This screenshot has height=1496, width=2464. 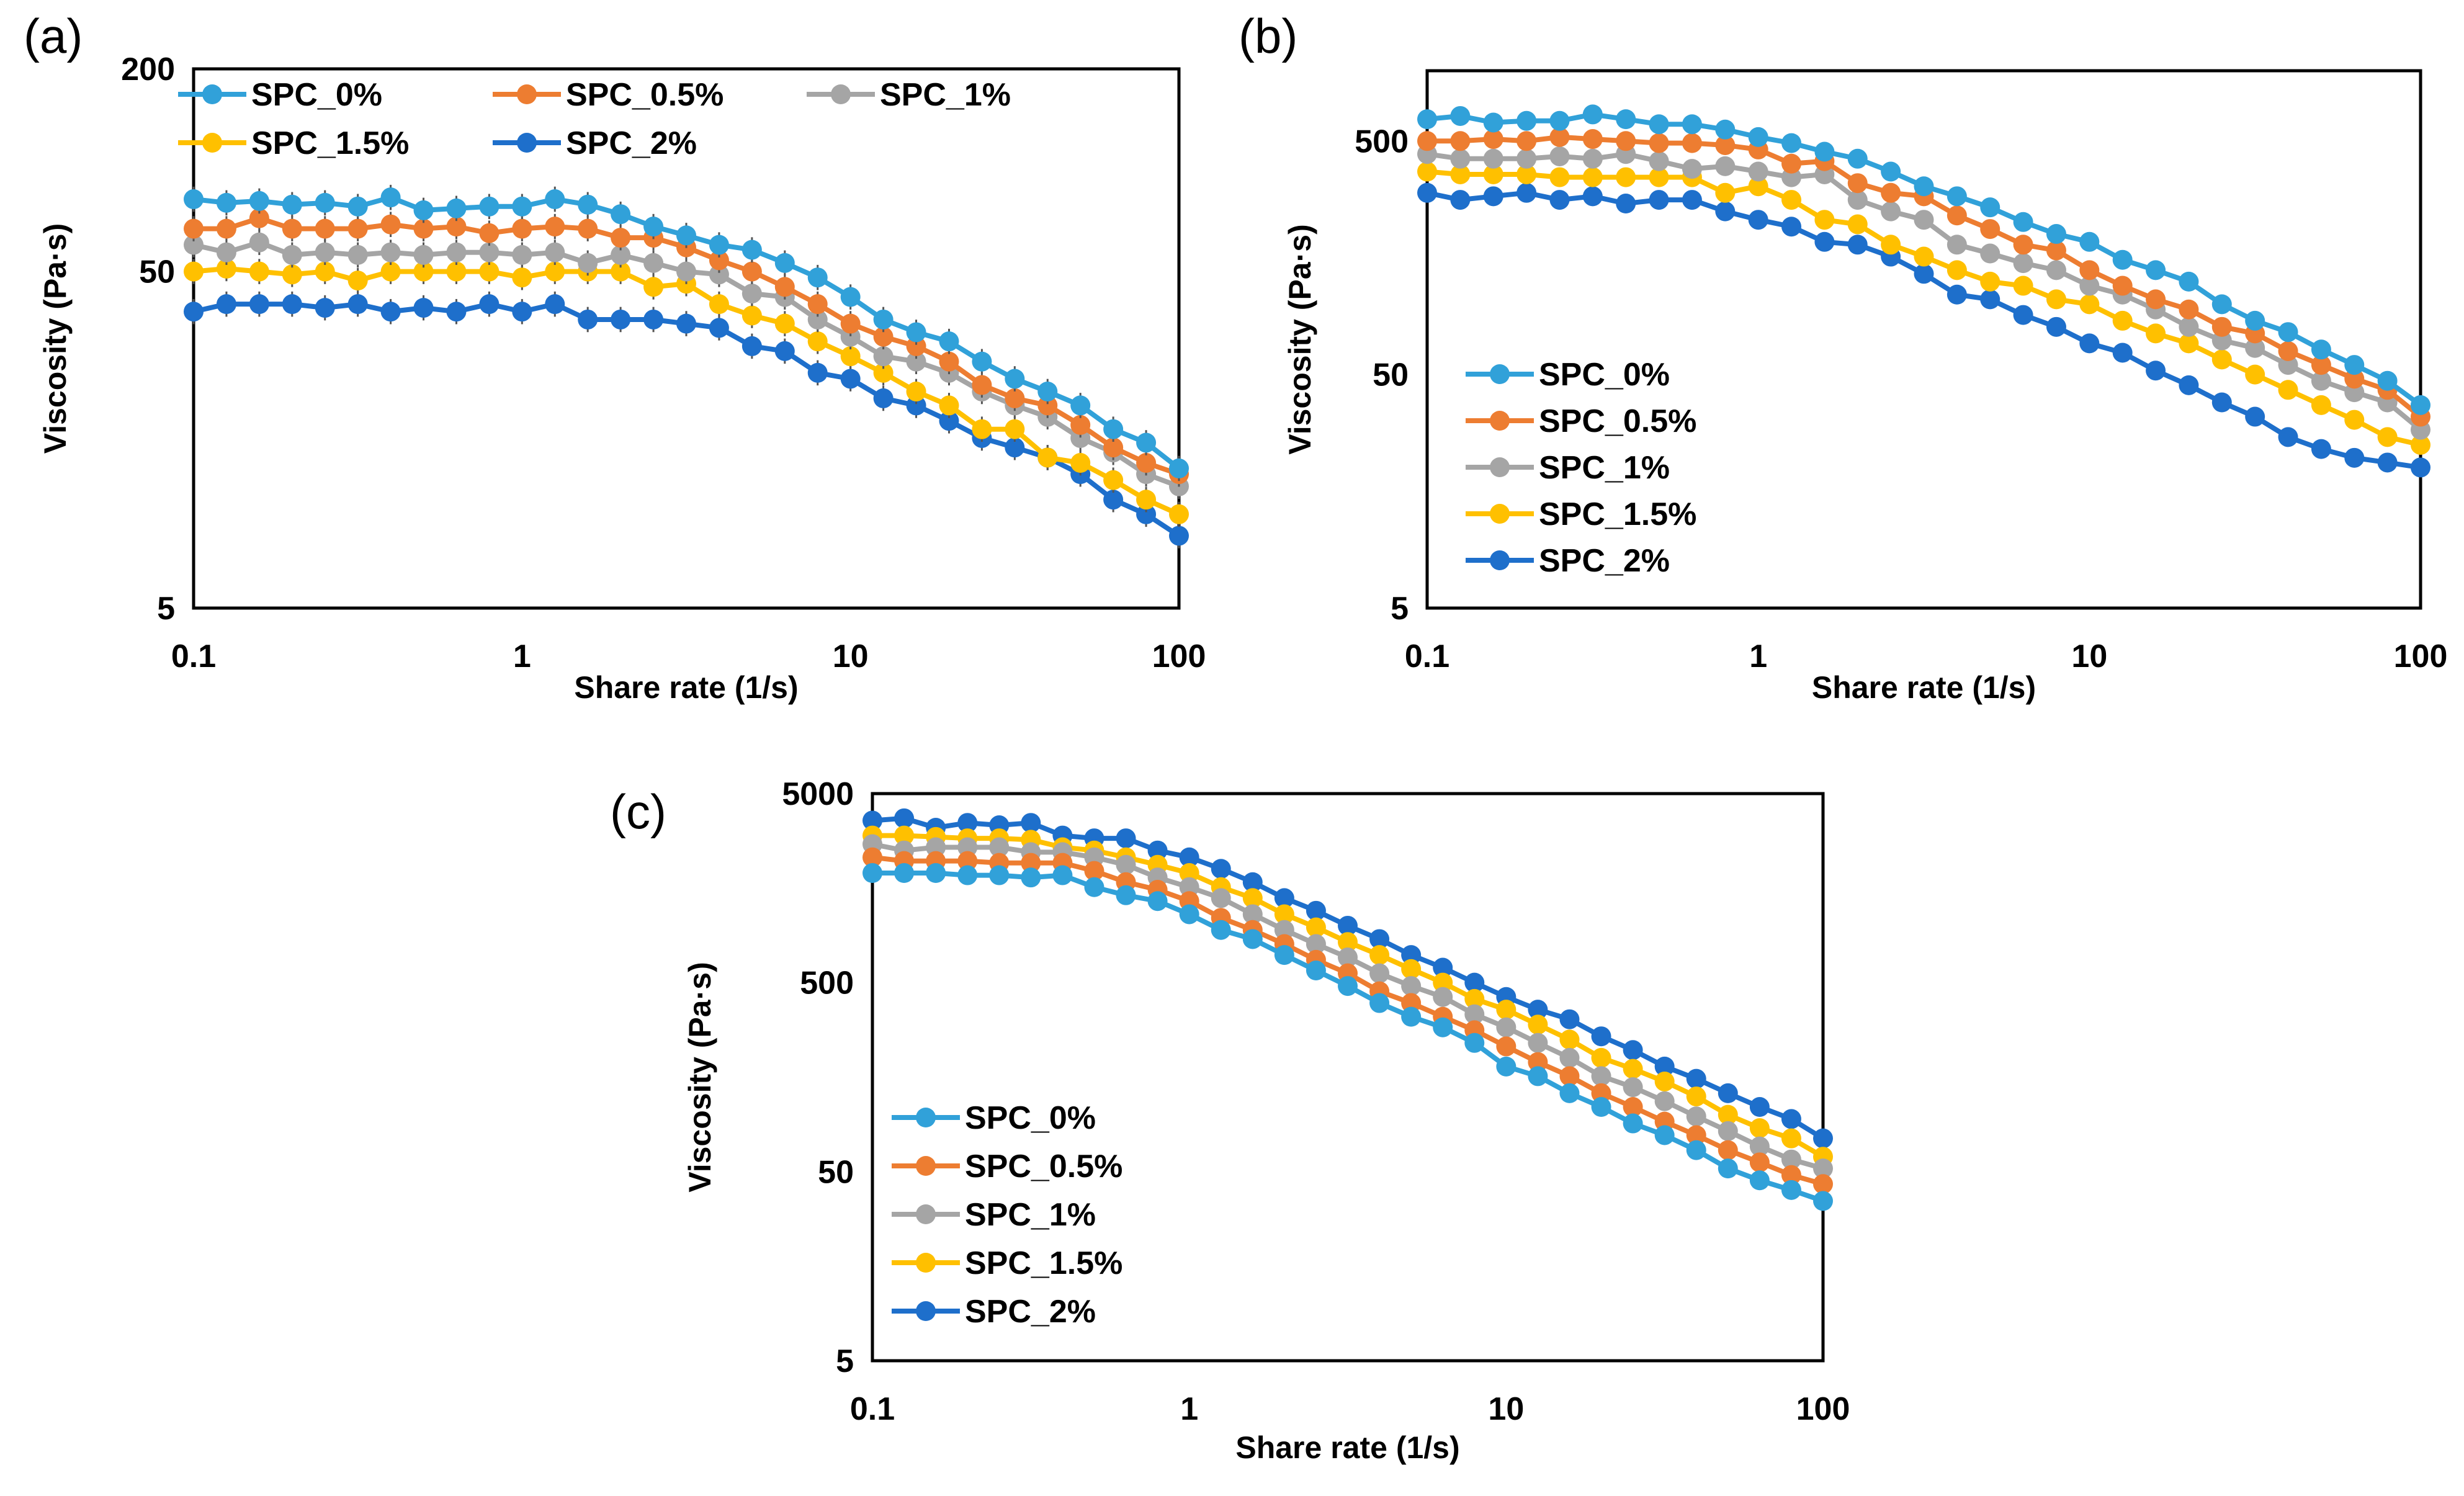 What do you see at coordinates (166, 609) in the screenshot?
I see `y-tick-label: 5` at bounding box center [166, 609].